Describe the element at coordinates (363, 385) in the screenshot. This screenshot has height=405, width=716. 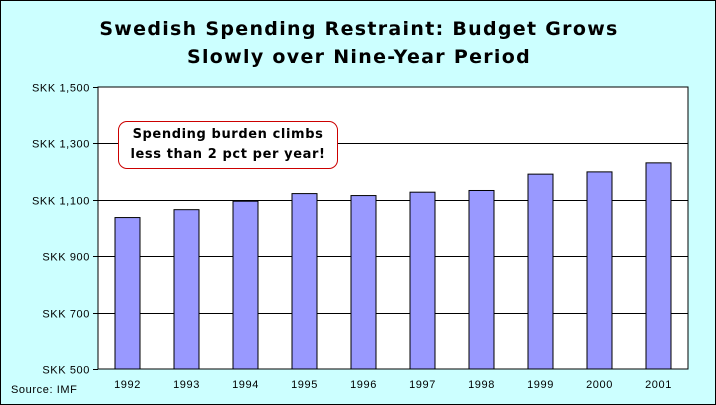
I see `x-tick-label: 1996` at that location.